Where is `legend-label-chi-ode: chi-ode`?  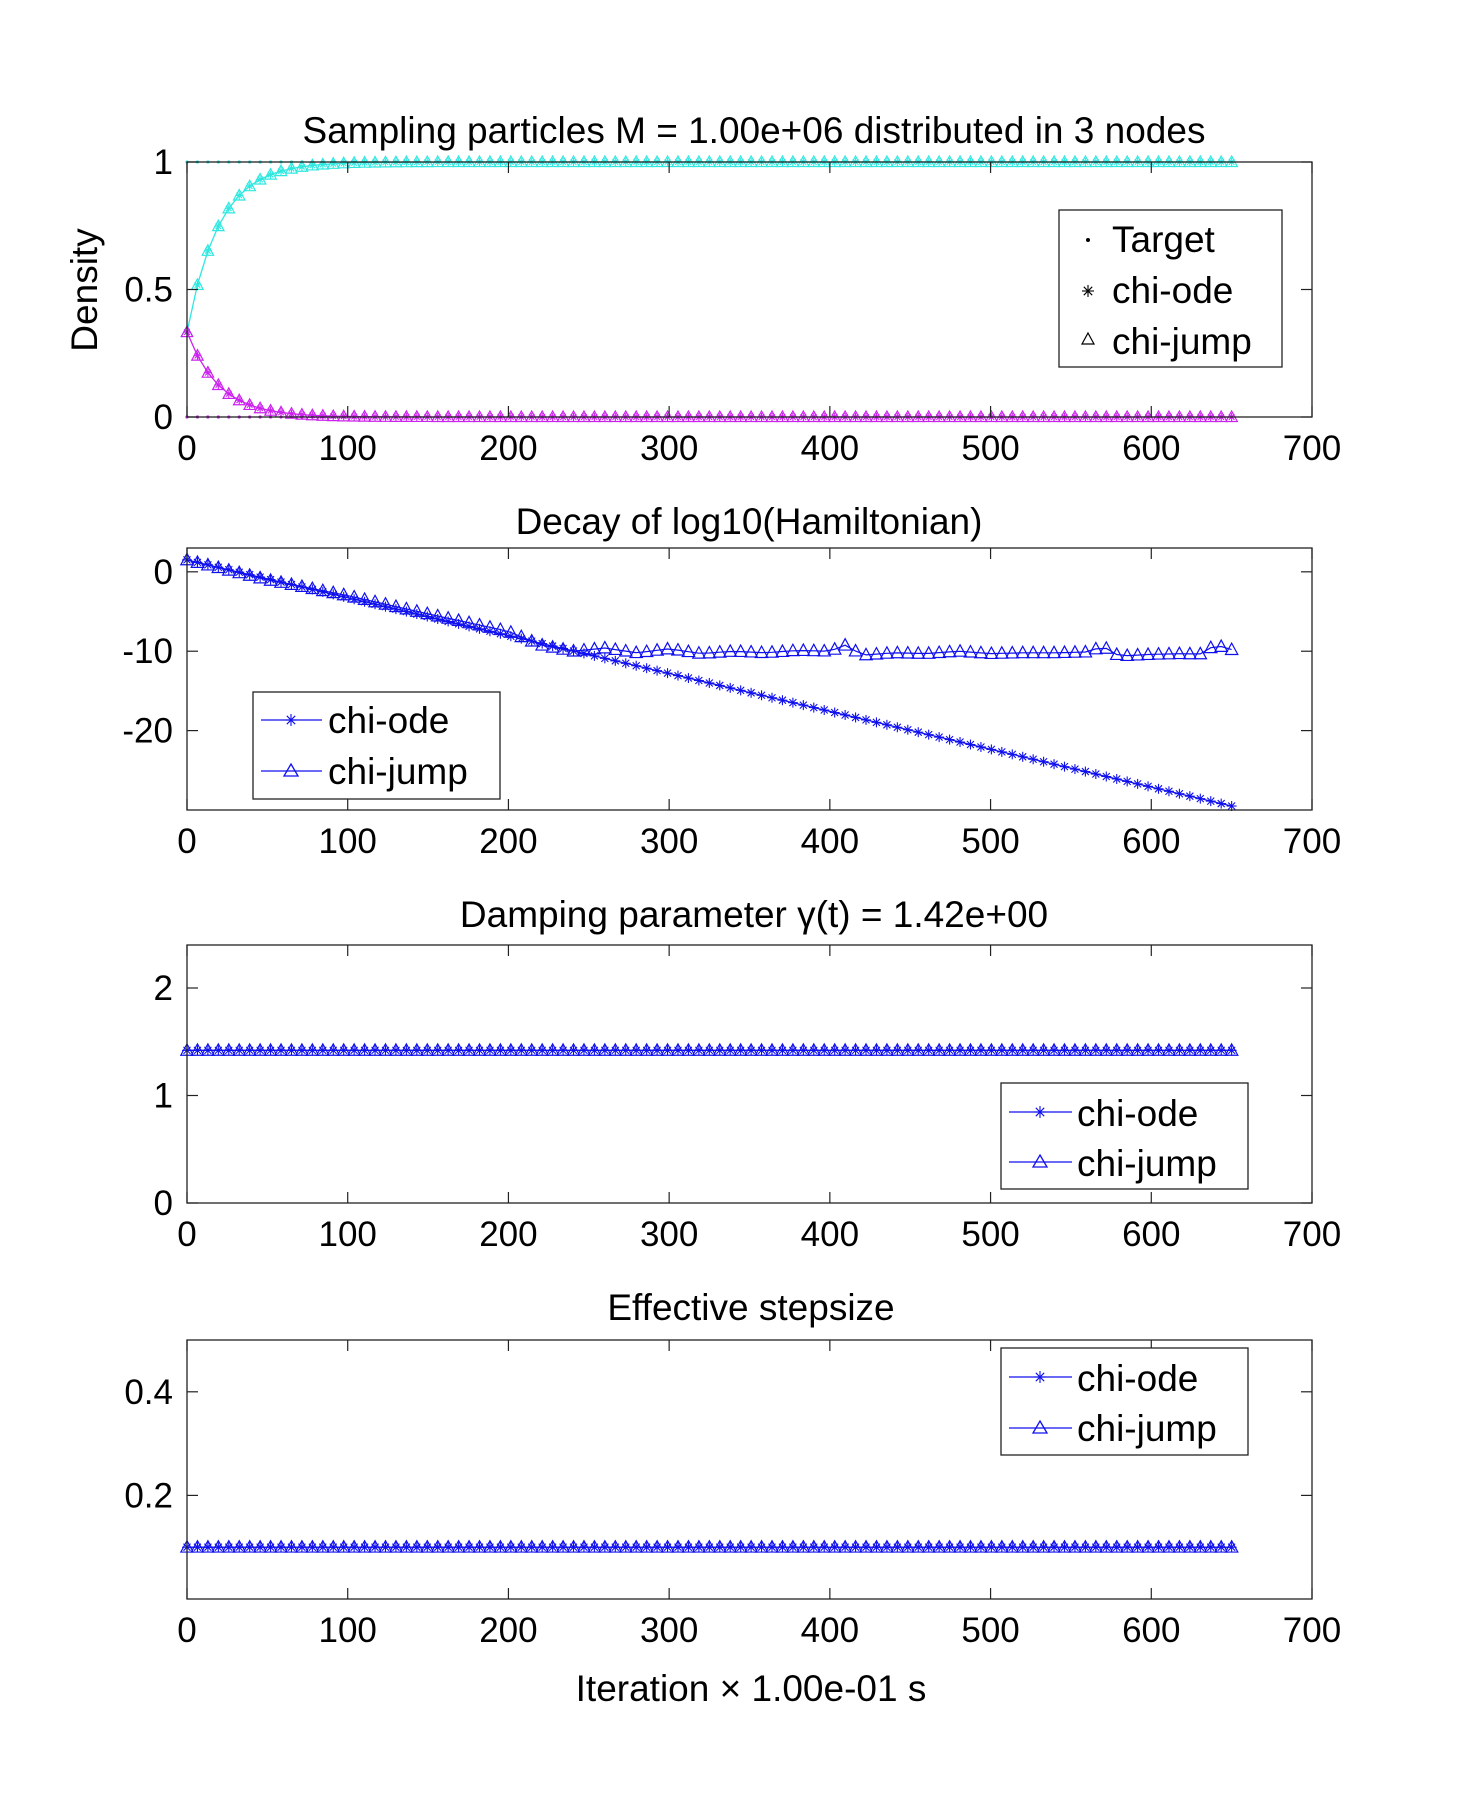
legend-label-chi-ode: chi-ode is located at coordinates (1172, 290).